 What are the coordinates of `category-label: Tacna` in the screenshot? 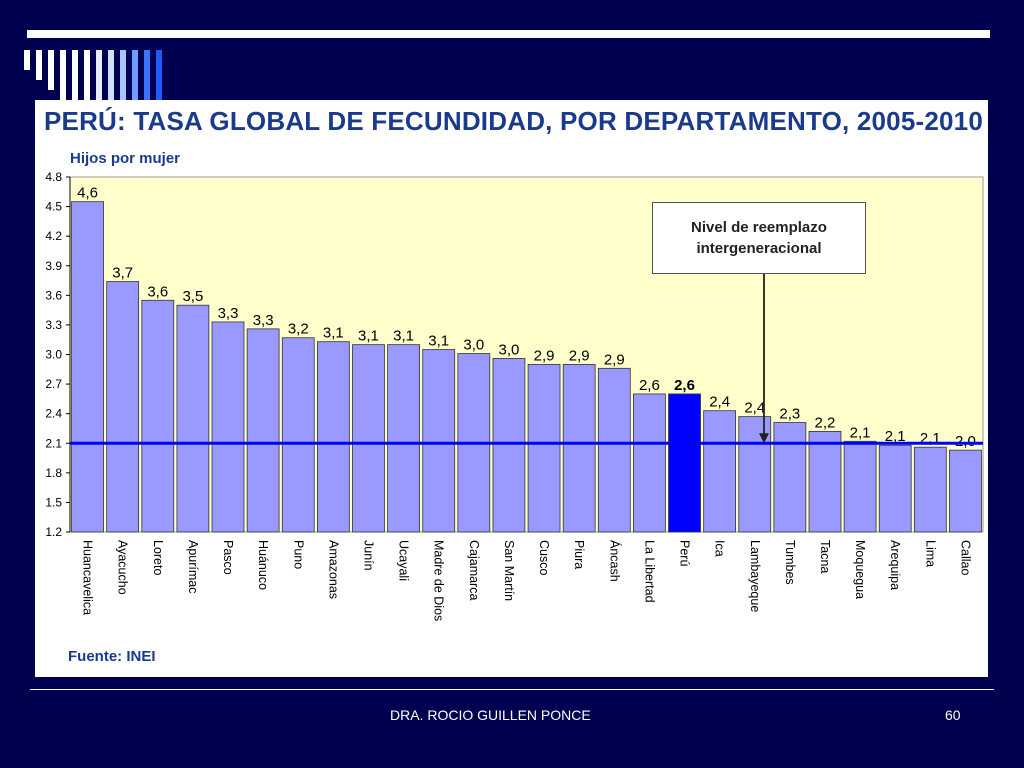 It's located at (825, 556).